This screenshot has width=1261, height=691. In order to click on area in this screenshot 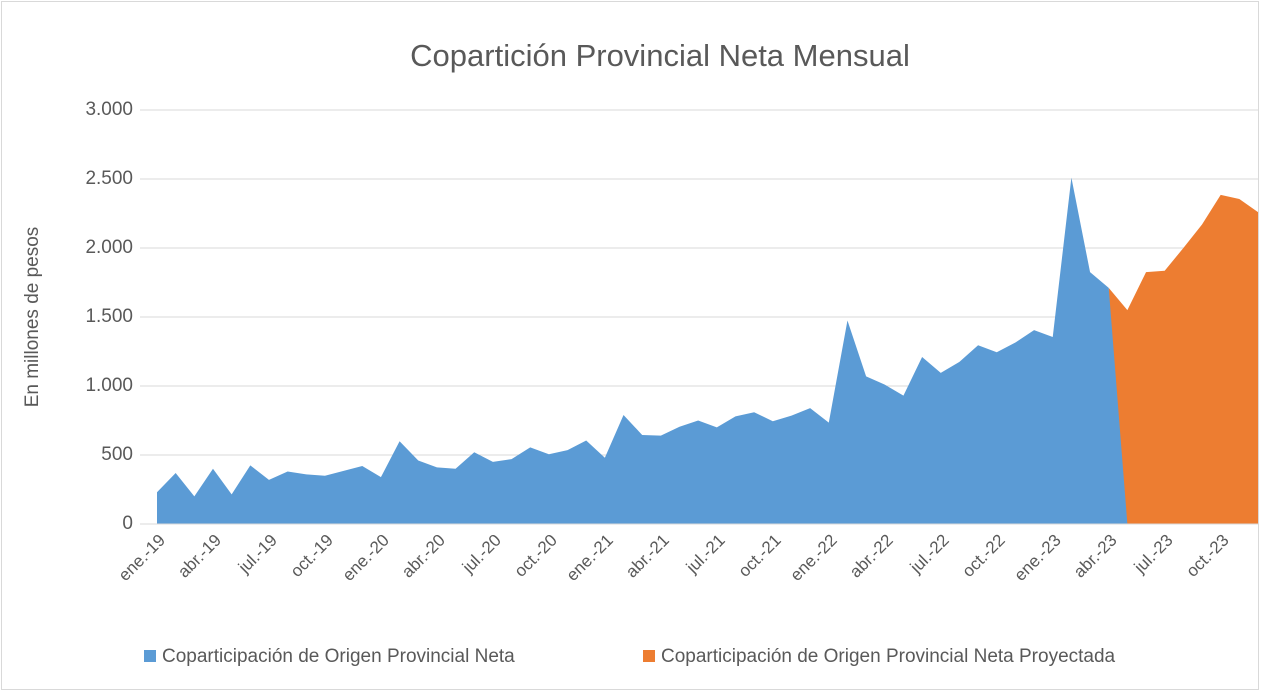, I will do `click(1183, 359)`.